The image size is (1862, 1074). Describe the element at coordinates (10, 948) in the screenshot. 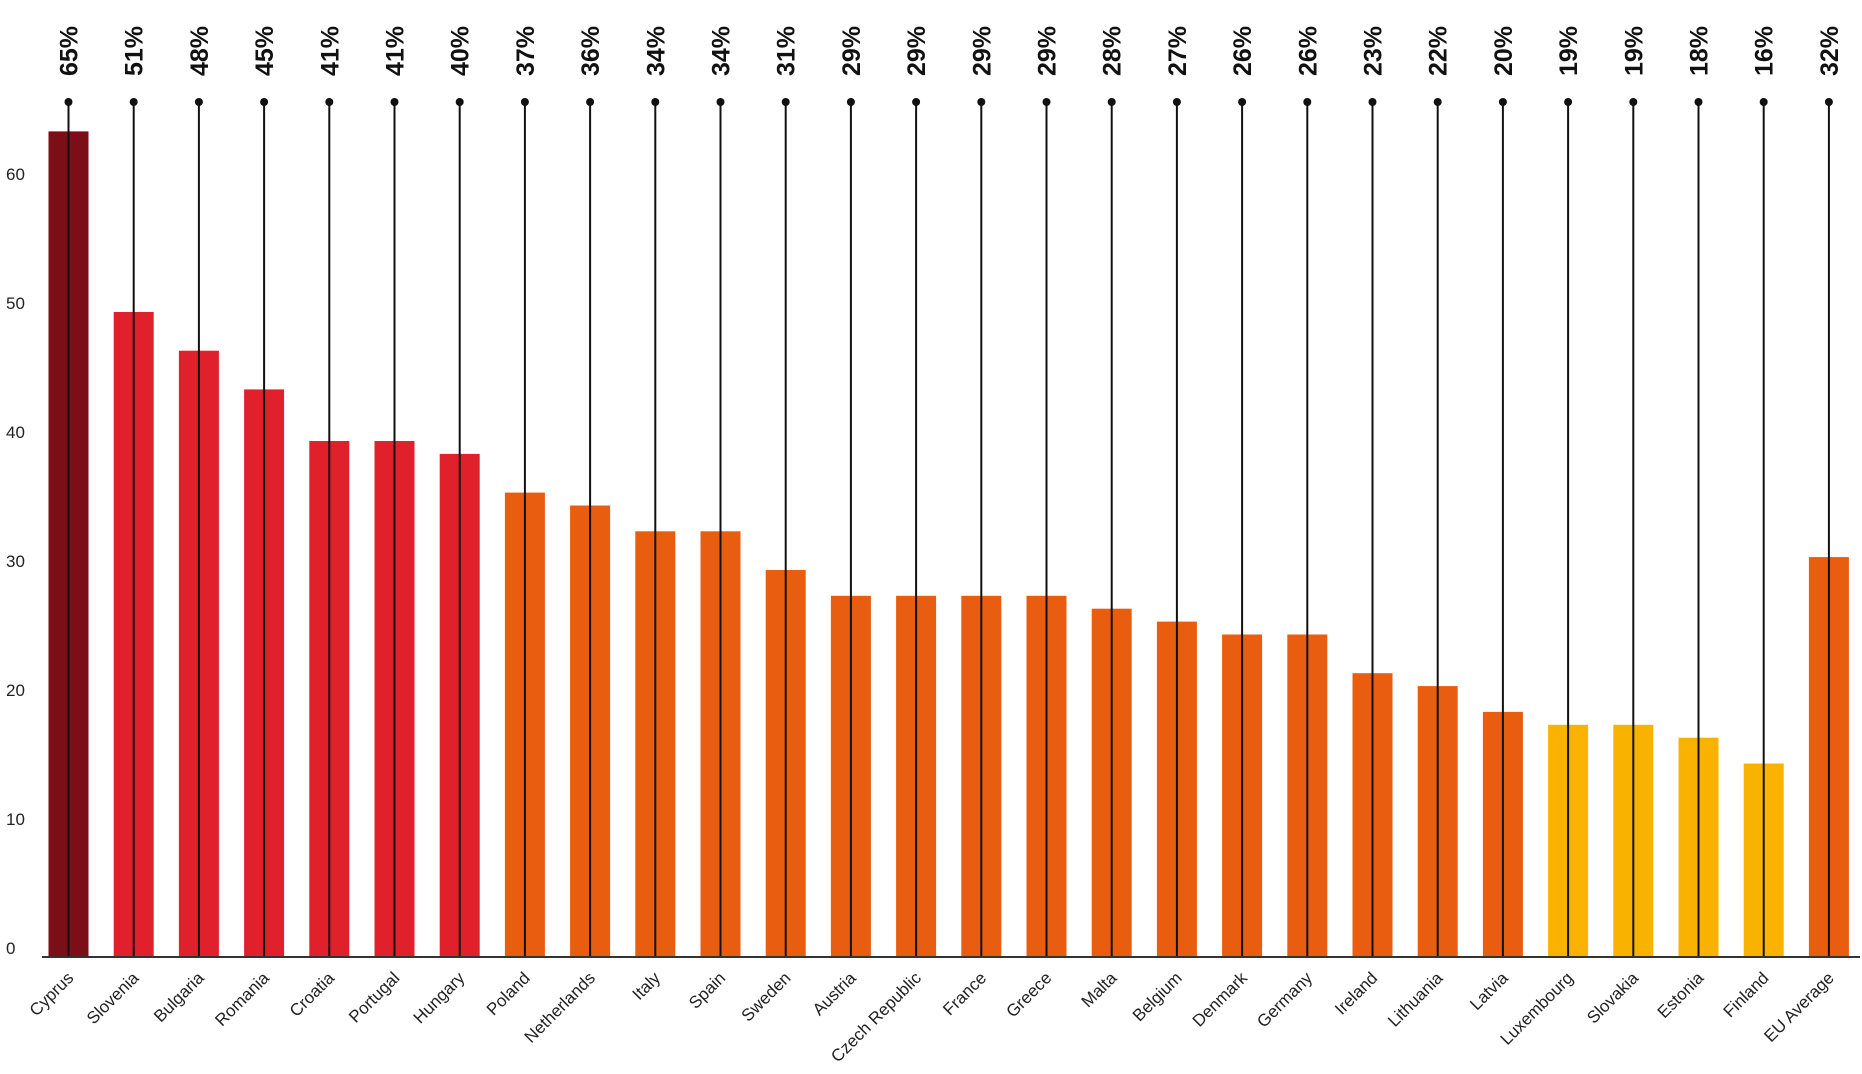

I see `y-tick-label: 0` at that location.